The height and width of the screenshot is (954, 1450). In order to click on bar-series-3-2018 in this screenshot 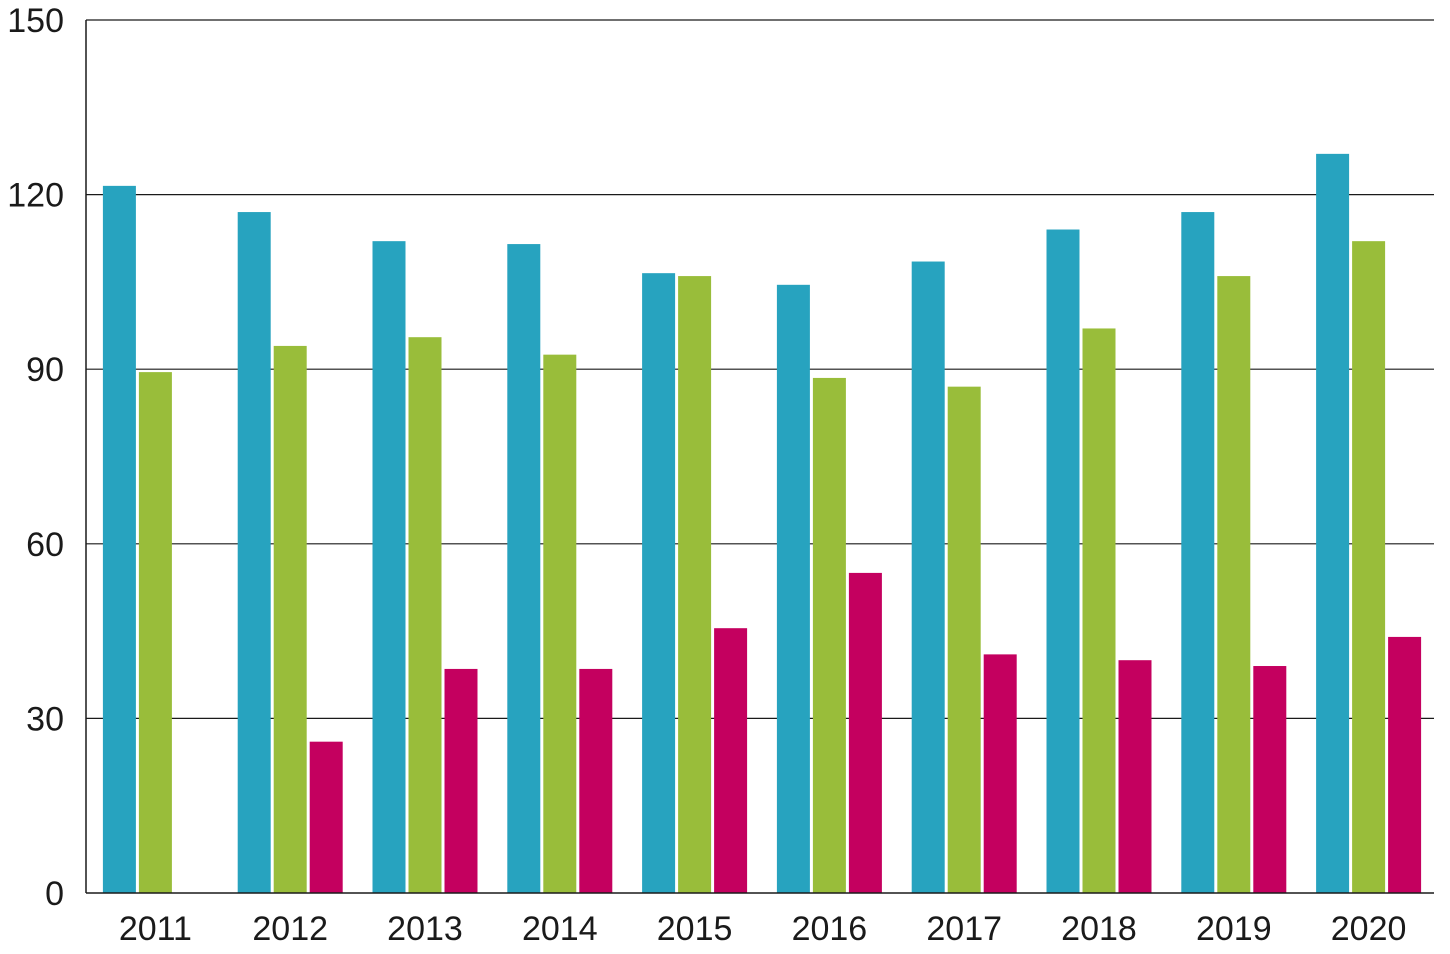, I will do `click(1135, 776)`.